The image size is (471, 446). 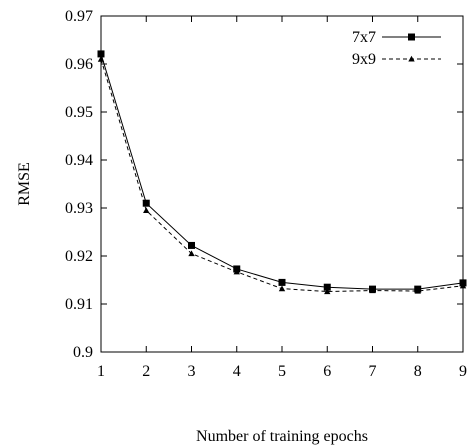 What do you see at coordinates (364, 59) in the screenshot?
I see `legend-label-9x9: 9x9` at bounding box center [364, 59].